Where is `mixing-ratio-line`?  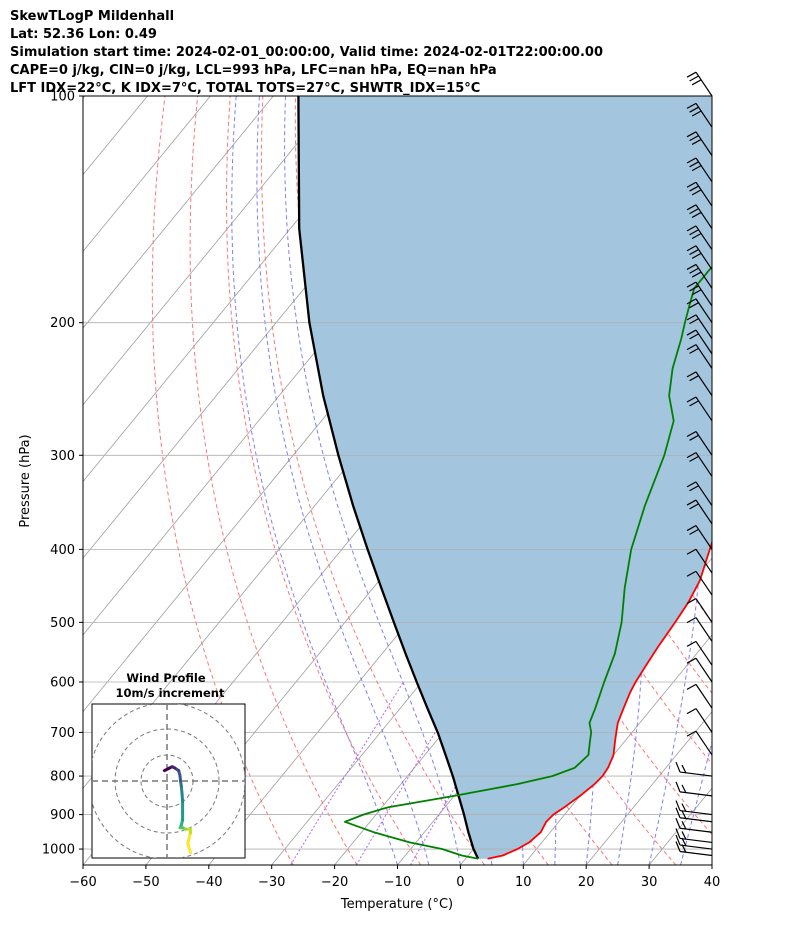 mixing-ratio-line is located at coordinates (347, 773).